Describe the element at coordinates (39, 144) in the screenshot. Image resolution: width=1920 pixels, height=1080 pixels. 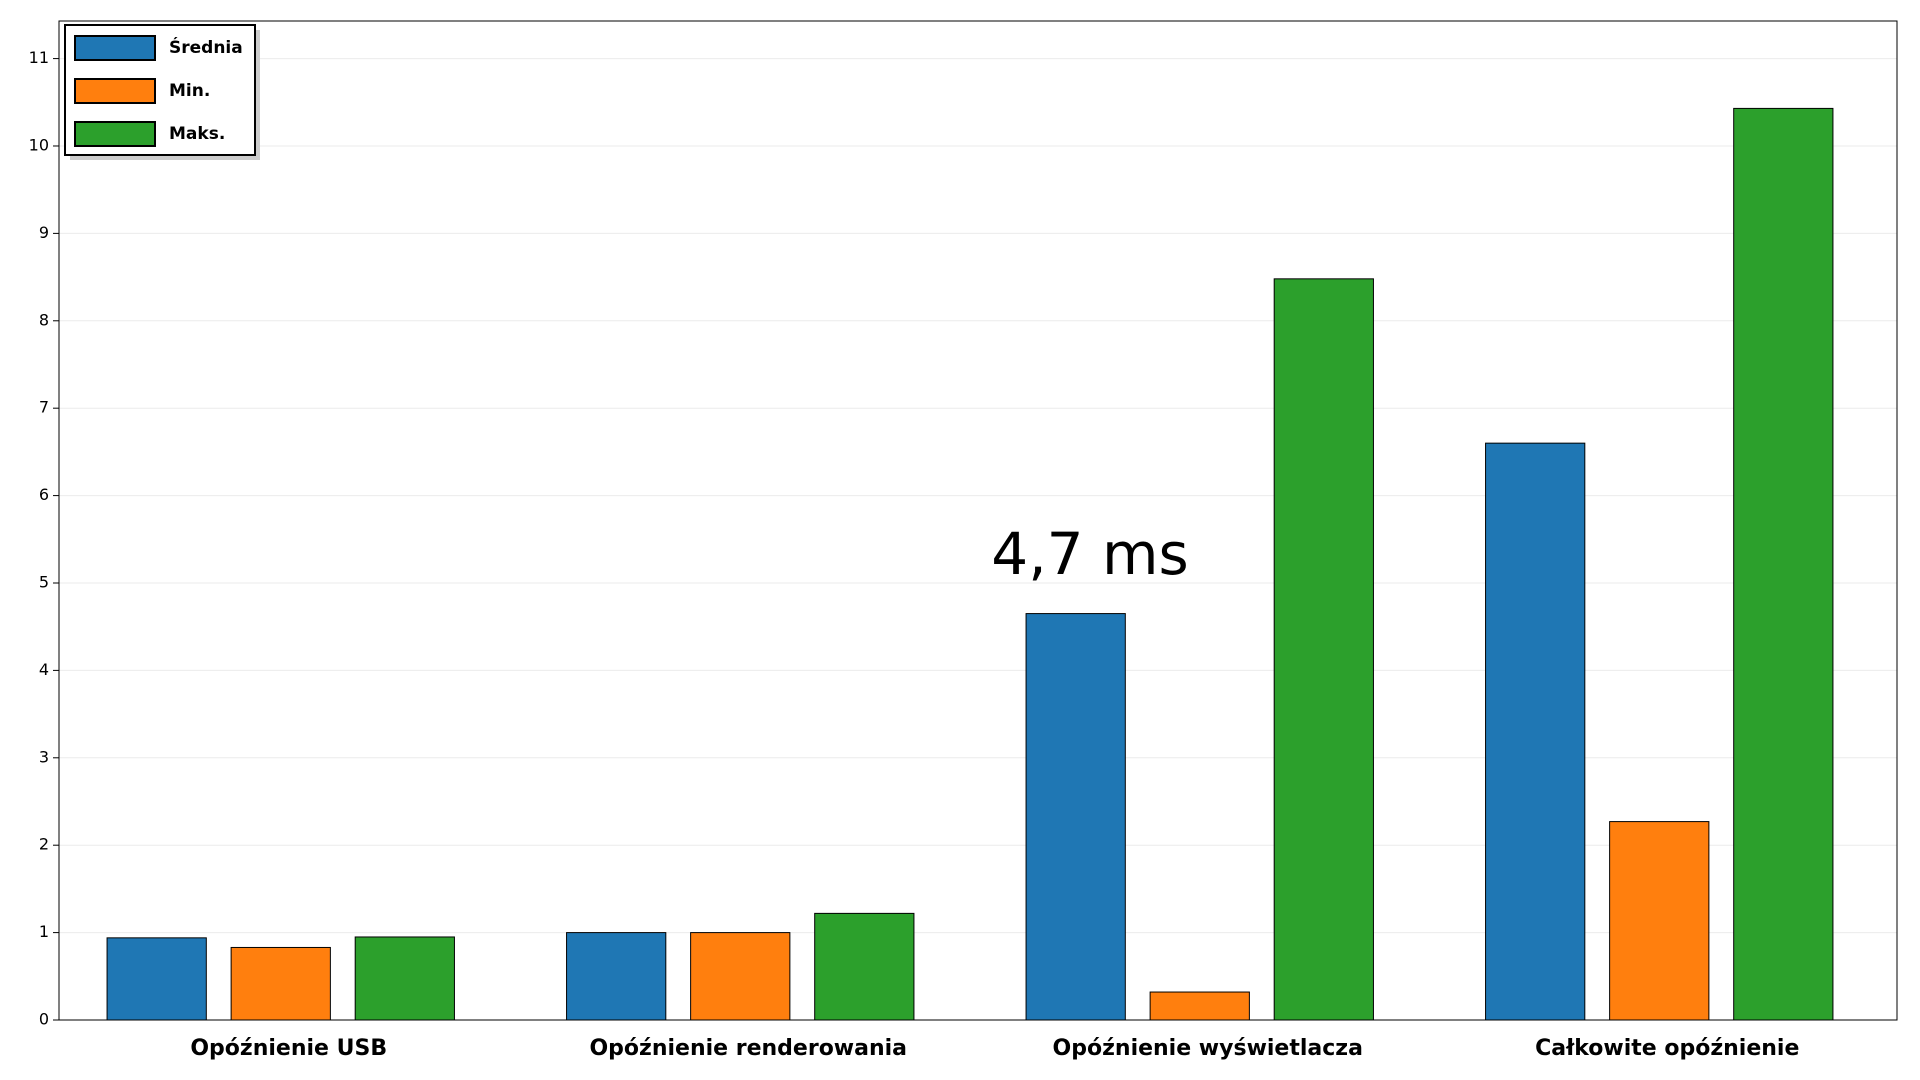
I see `y-tick-label: 10` at that location.